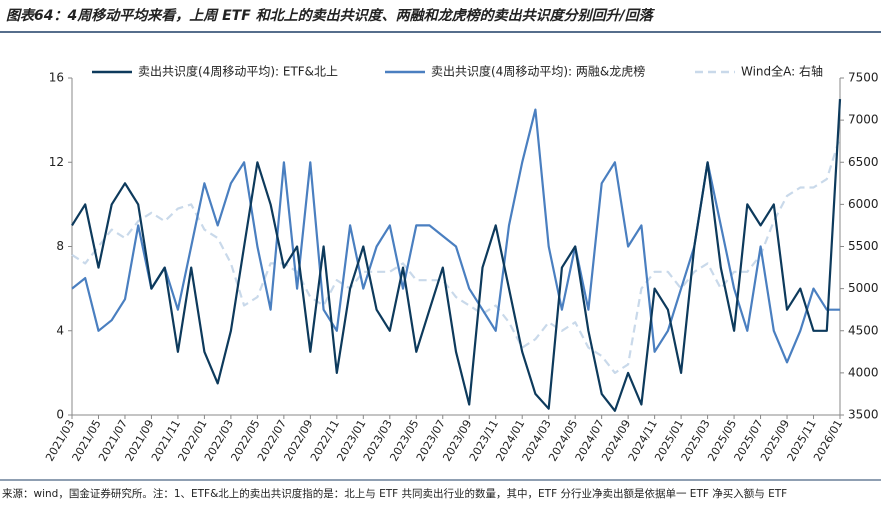  I want to click on y2-tick-label: 4000, so click(863, 372).